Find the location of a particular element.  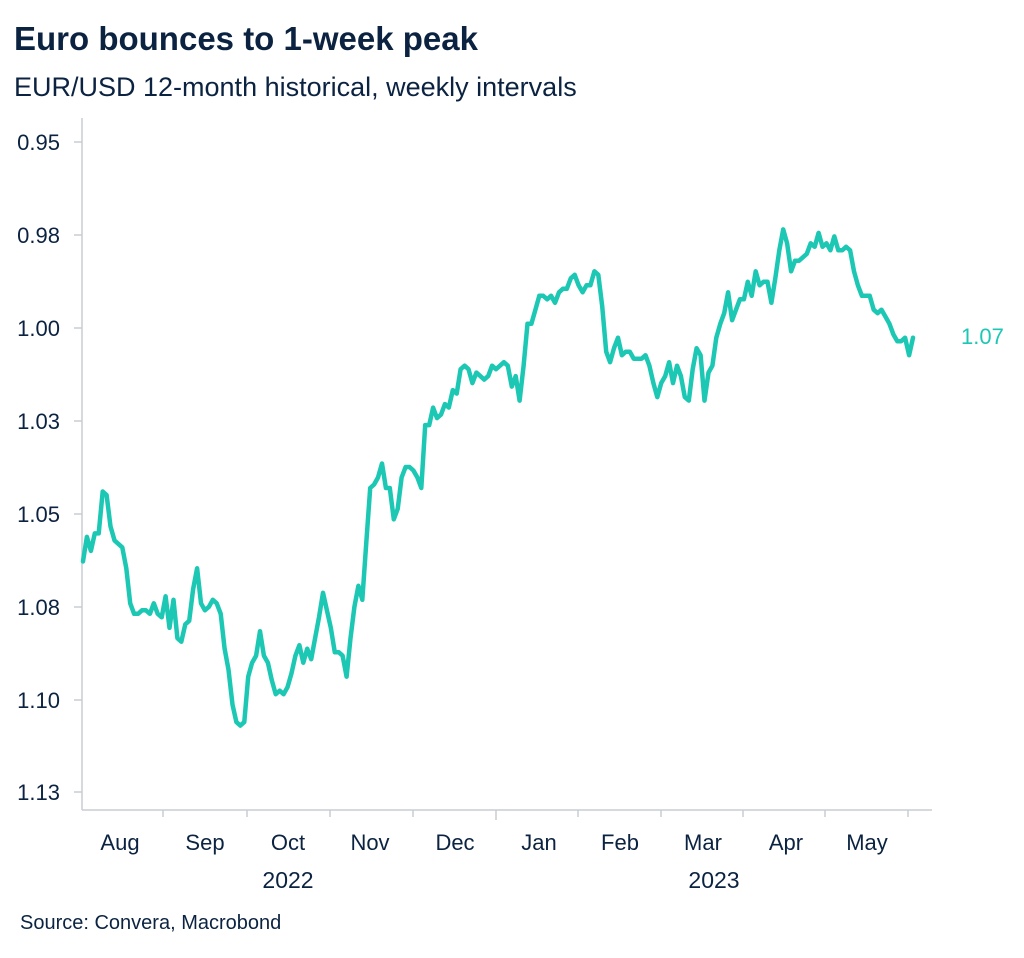

x-tick-label: Sep is located at coordinates (204, 842).